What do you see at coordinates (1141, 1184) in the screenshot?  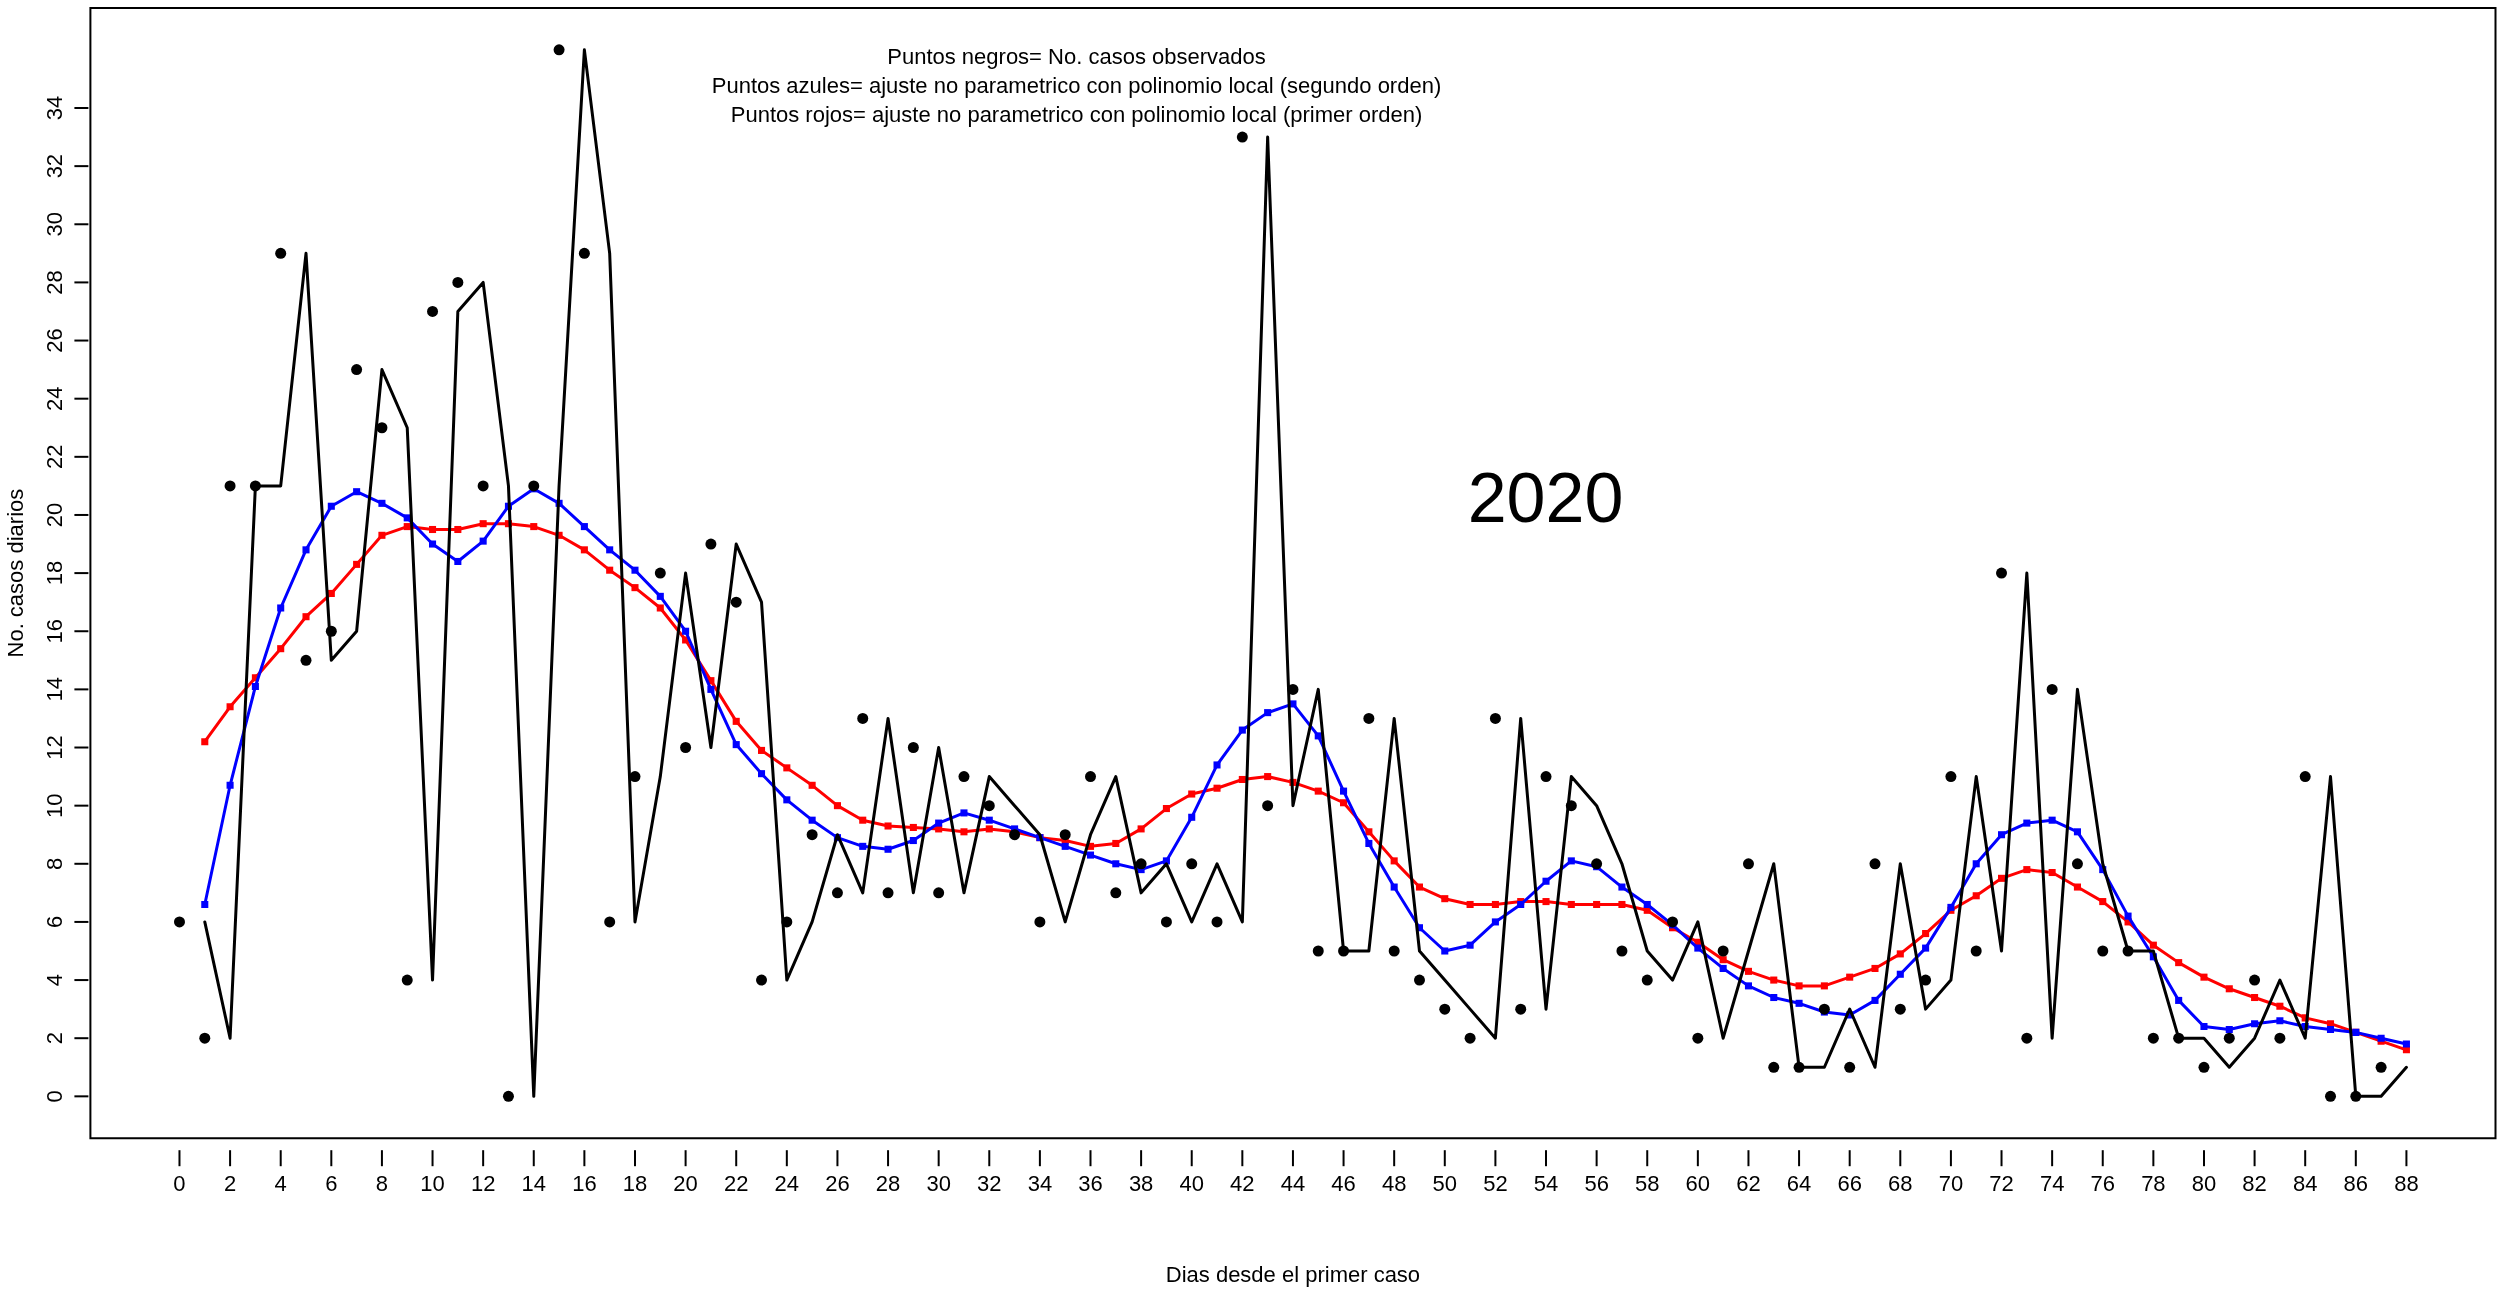 I see `x-tick-label: 38` at bounding box center [1141, 1184].